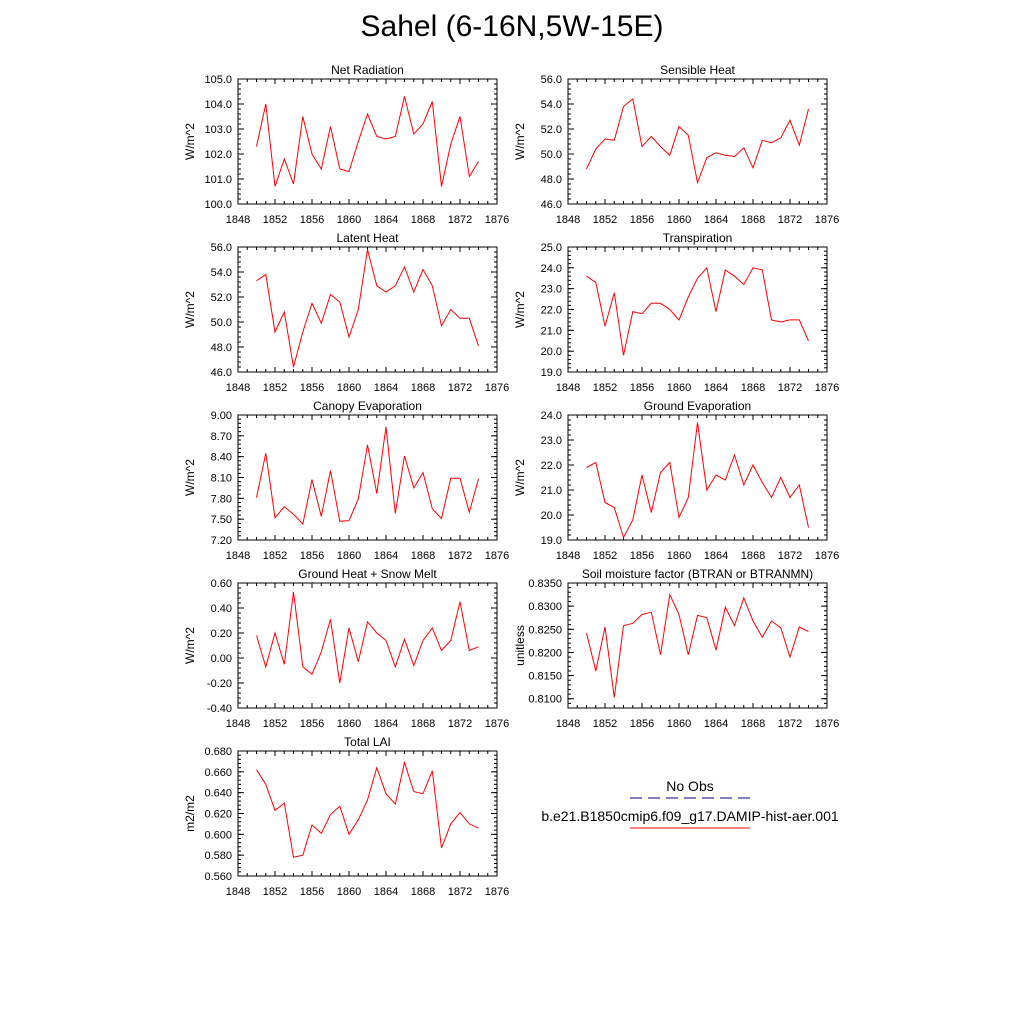 The height and width of the screenshot is (1024, 1024). What do you see at coordinates (753, 220) in the screenshot?
I see `panel-1-xtick-label: 1868` at bounding box center [753, 220].